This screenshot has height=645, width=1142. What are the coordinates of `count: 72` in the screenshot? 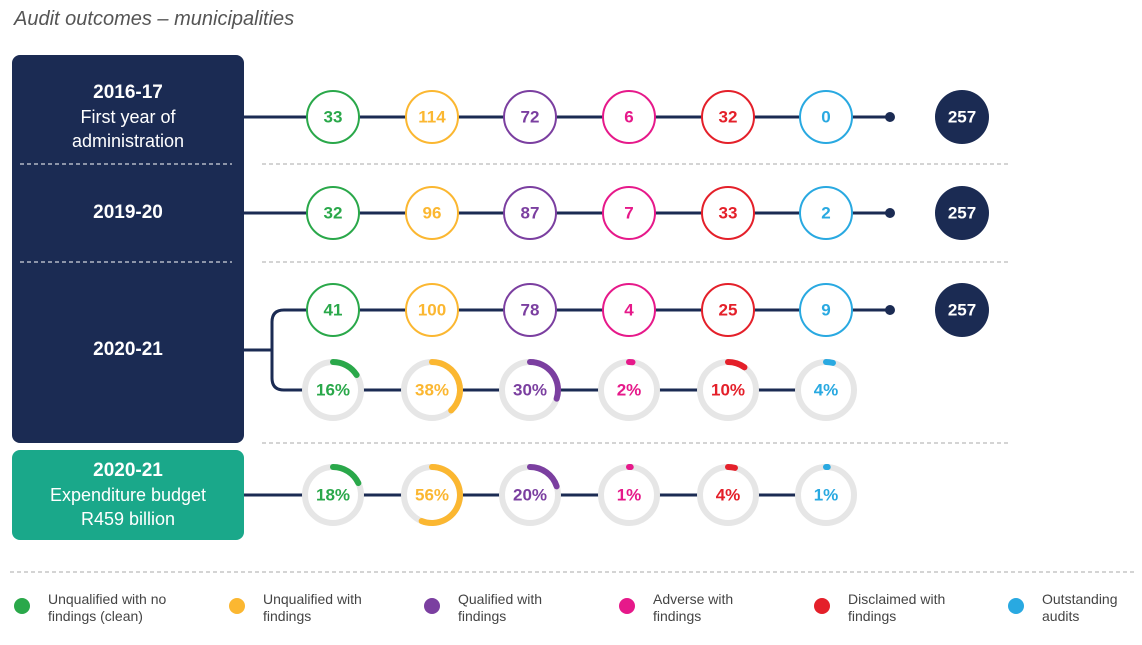 It's located at (530, 117).